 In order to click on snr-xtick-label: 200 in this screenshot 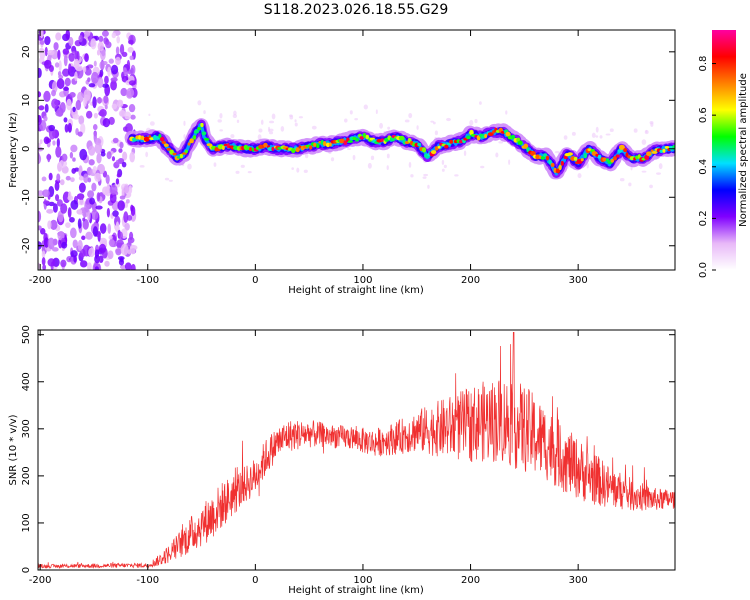, I will do `click(470, 580)`.